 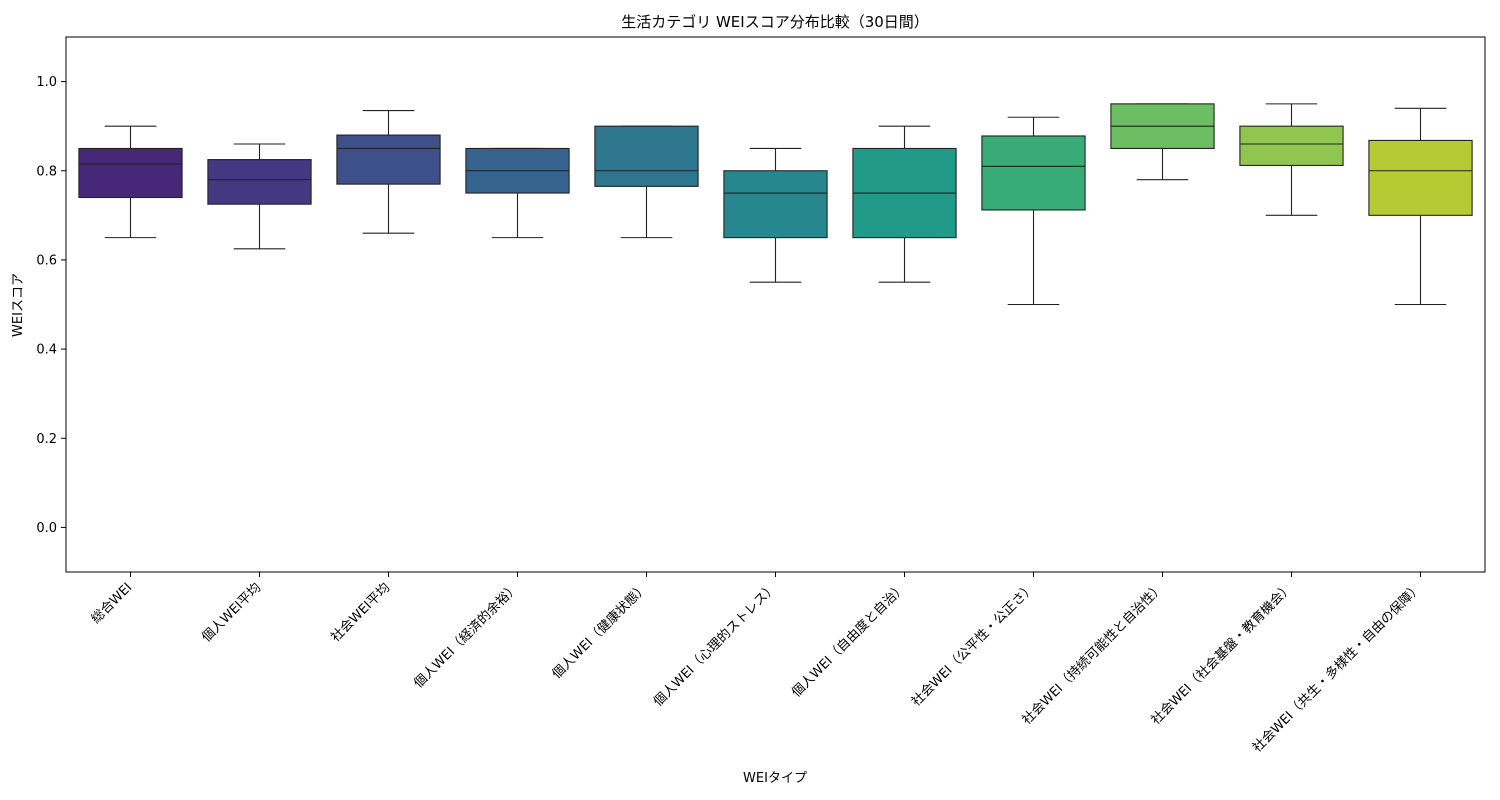 What do you see at coordinates (775, 778) in the screenshot?
I see `x-axis-title: WEIタイプ` at bounding box center [775, 778].